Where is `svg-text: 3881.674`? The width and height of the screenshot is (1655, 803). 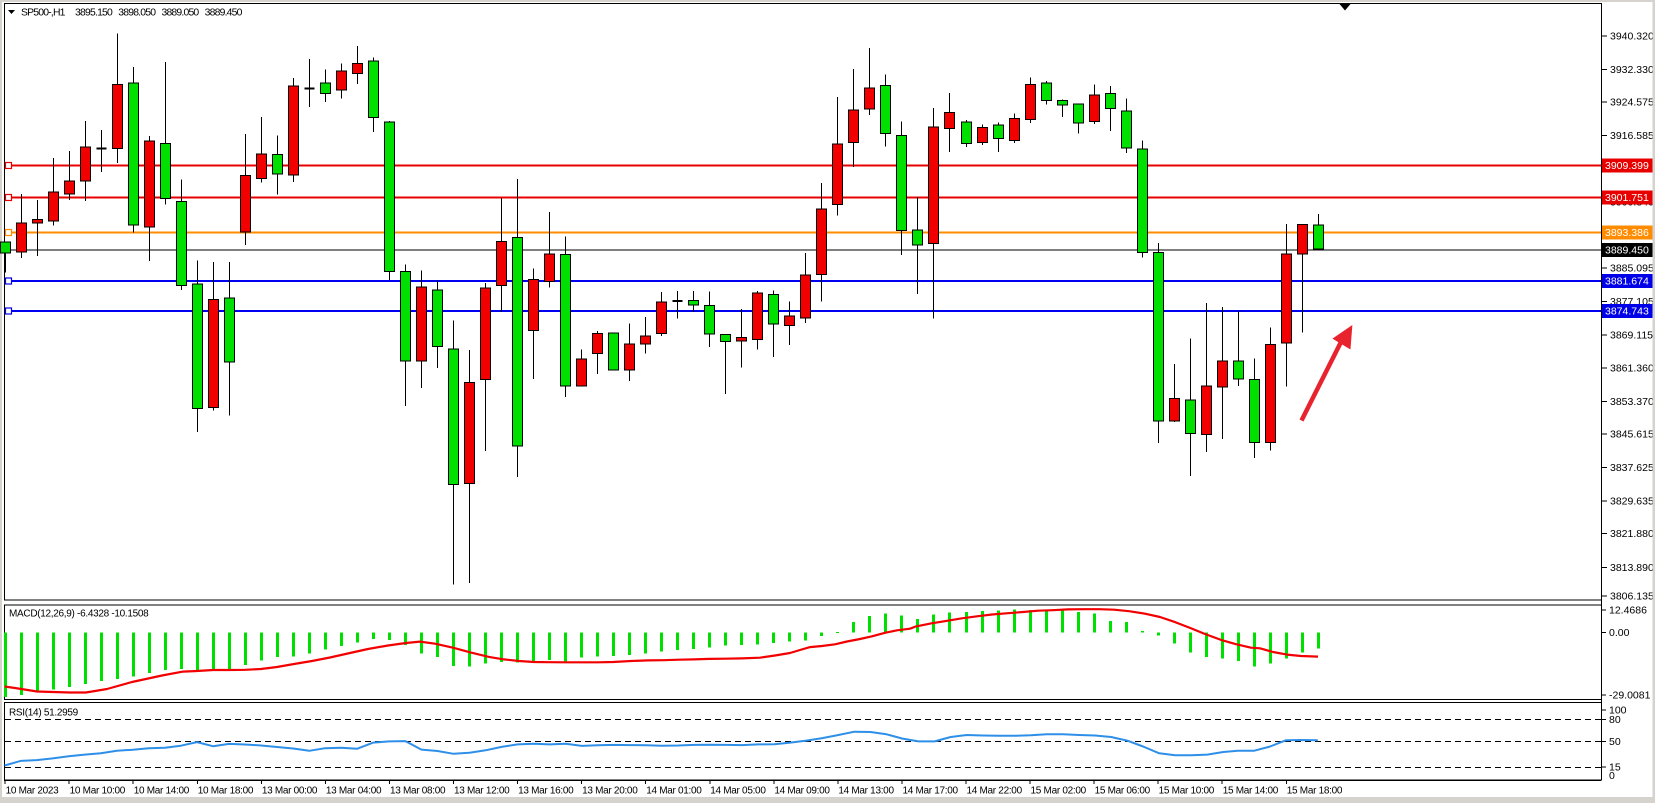
svg-text: 3881.674 is located at coordinates (1627, 282).